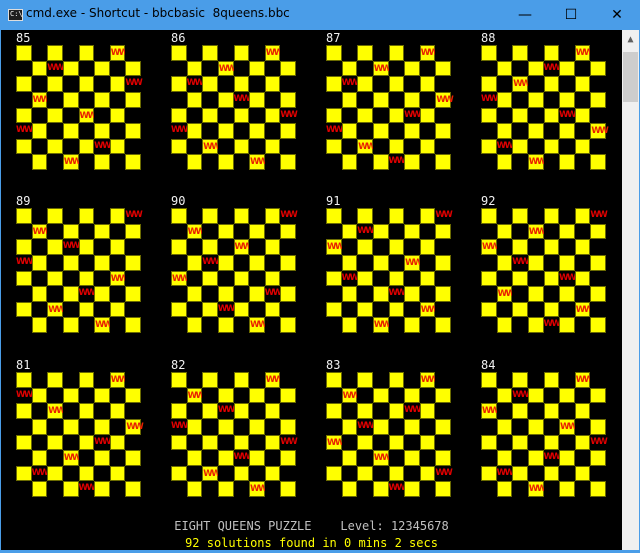 This screenshot has width=640, height=553. Describe the element at coordinates (617, 15) in the screenshot. I see `close-button: ✕` at that location.